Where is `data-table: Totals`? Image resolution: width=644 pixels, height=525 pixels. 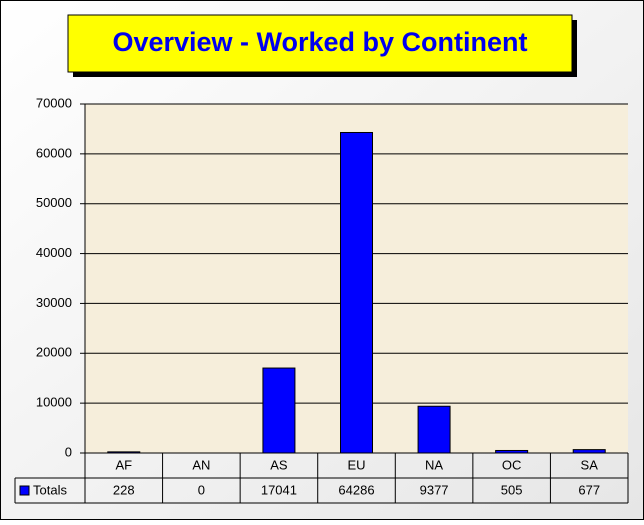 data-table: Totals is located at coordinates (321, 490).